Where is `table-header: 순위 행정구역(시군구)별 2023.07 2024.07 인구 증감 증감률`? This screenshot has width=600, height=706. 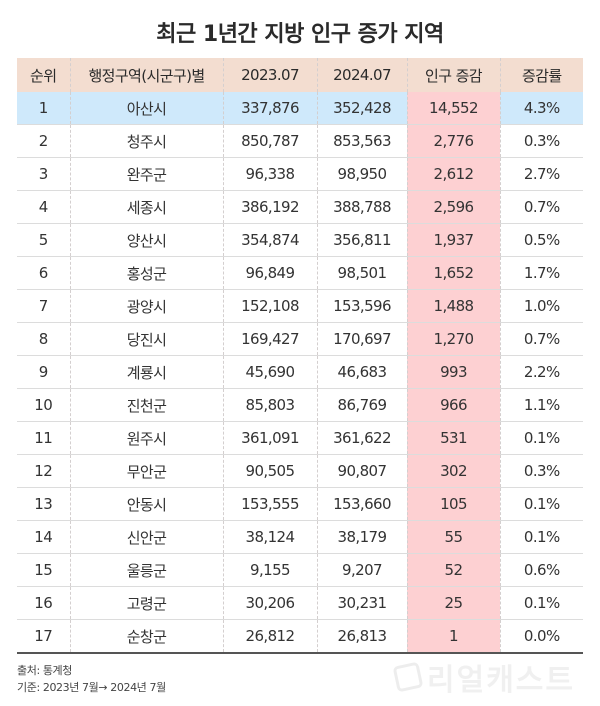 table-header: 순위 행정구역(시군구)별 2023.07 2024.07 인구 증감 증감률 is located at coordinates (300, 75).